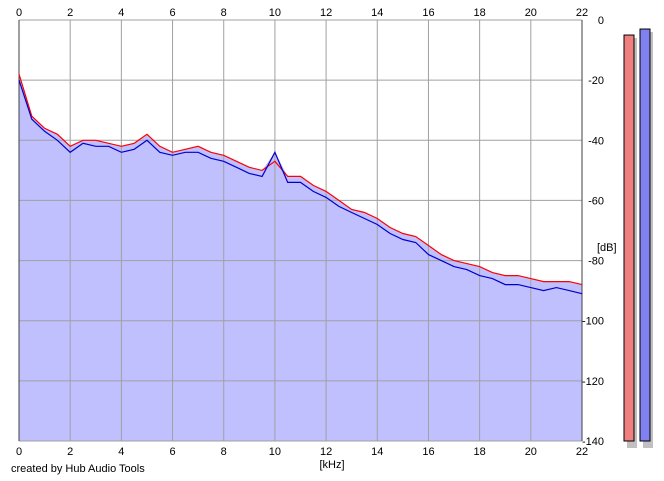  I want to click on x-tick-label-bottom: 6, so click(172, 452).